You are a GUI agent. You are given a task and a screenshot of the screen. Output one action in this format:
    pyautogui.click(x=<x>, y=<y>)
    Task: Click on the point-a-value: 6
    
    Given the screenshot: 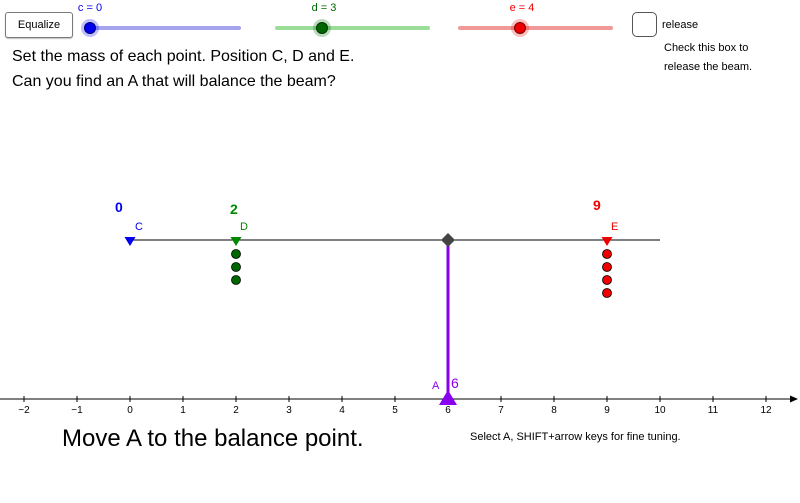 What is the action you would take?
    pyautogui.click(x=455, y=383)
    